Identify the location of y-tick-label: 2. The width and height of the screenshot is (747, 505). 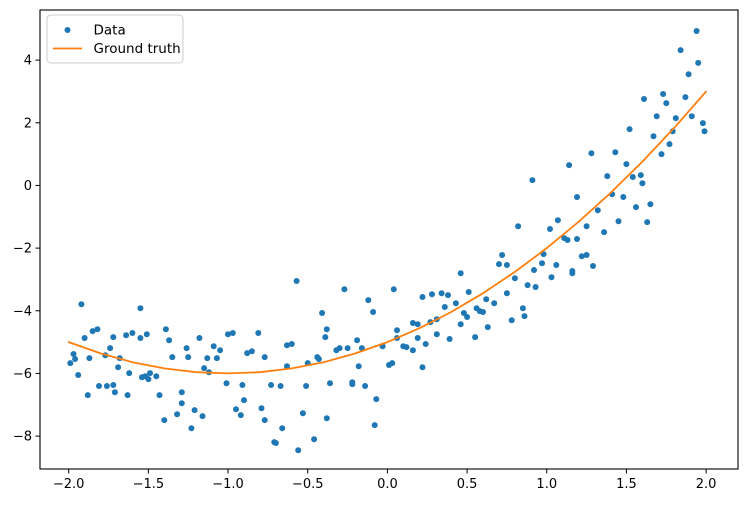
(28, 123).